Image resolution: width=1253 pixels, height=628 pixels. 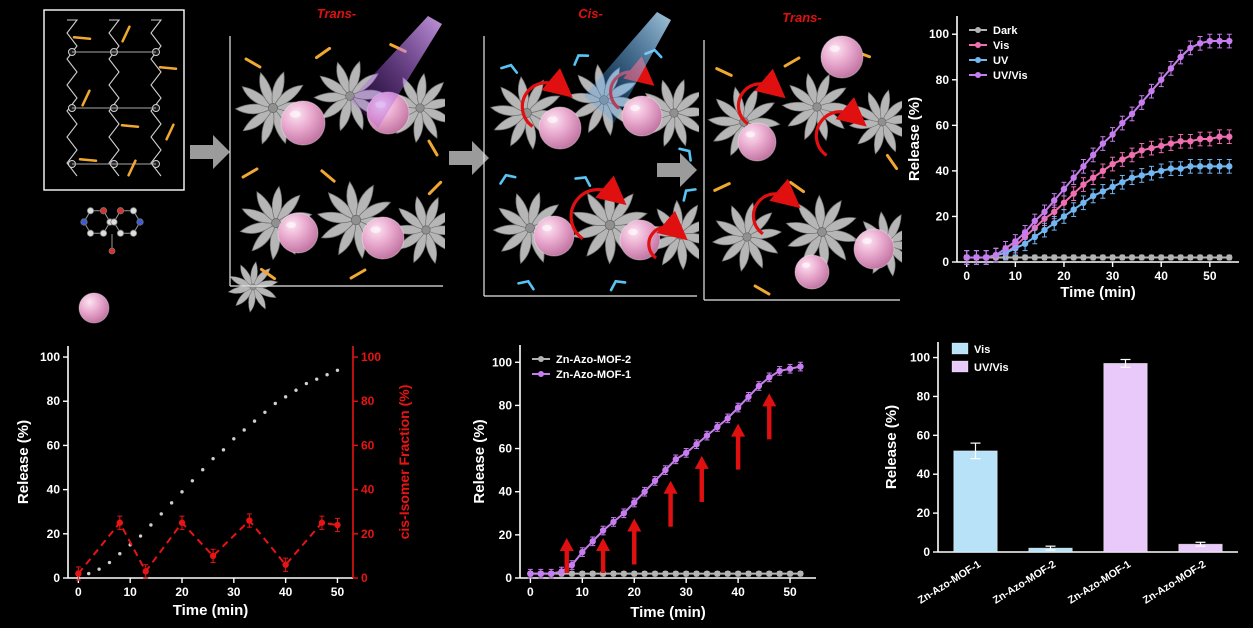 What do you see at coordinates (604, 152) in the screenshot?
I see `cis-mof-panel: Cis-` at bounding box center [604, 152].